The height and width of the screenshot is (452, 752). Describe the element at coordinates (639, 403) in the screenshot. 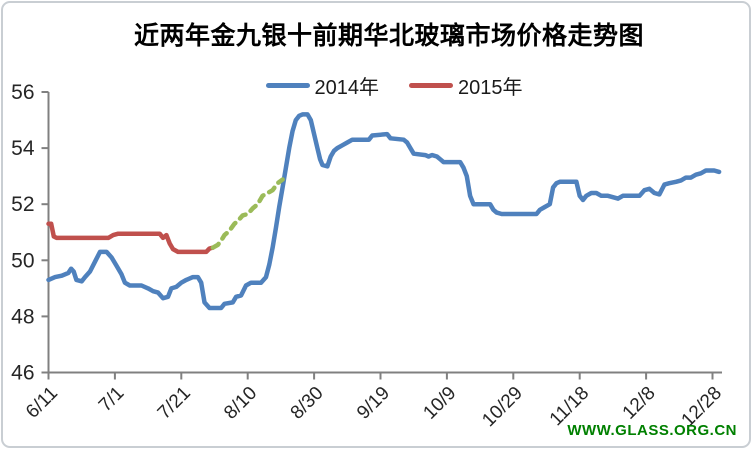

I see `x-axis-tick-label: 12/8` at that location.